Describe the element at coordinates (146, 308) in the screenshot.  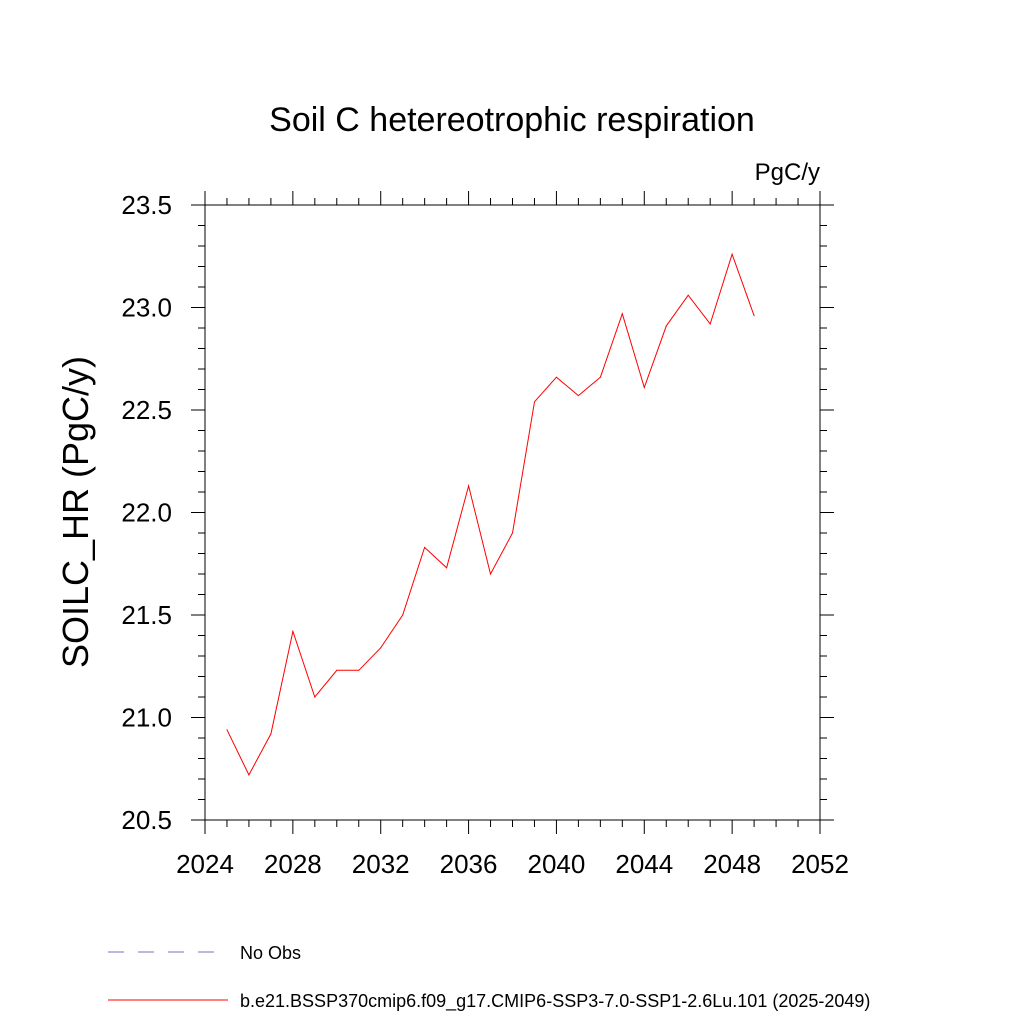
I see `y-tick-label: 23.0` at that location.